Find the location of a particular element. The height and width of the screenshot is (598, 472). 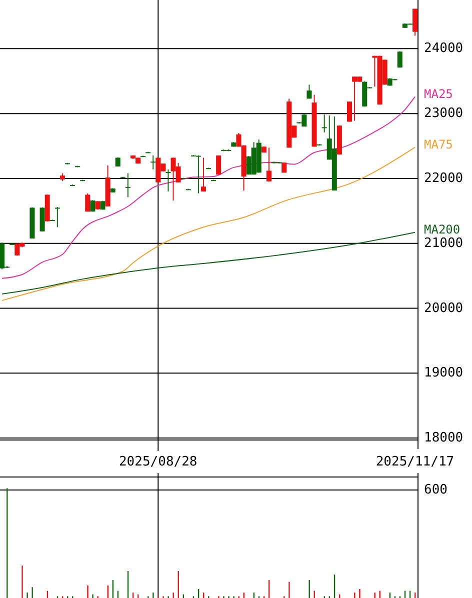

series-label: MA25 is located at coordinates (438, 93).